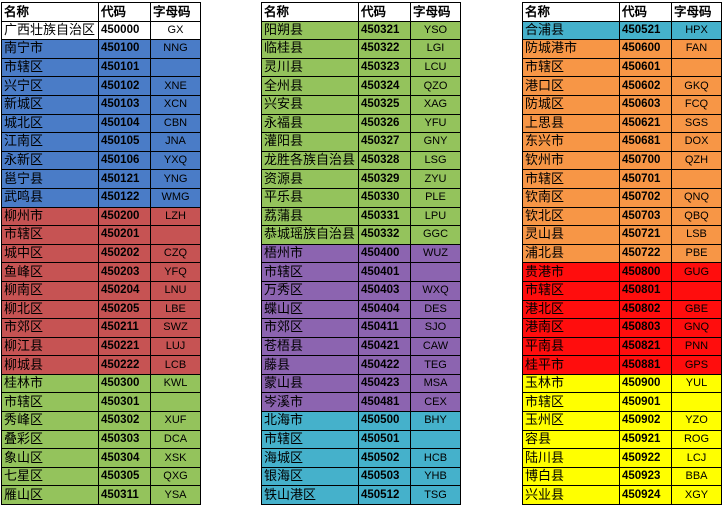 The height and width of the screenshot is (505, 724). I want to click on region-name-cell: 兴安县, so click(310, 104).